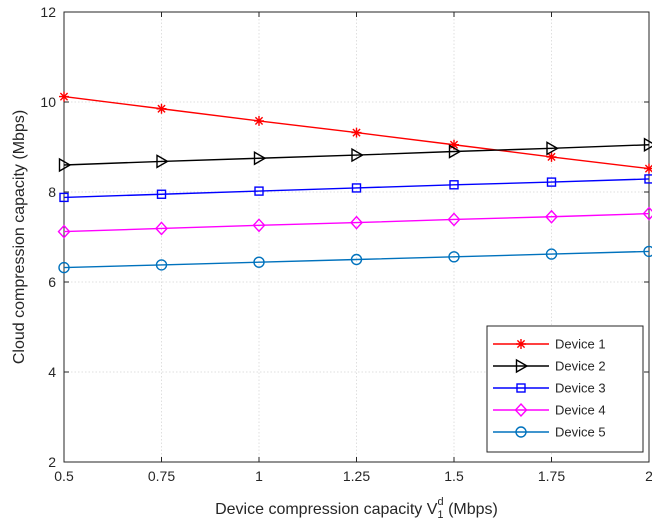 The height and width of the screenshot is (524, 652). What do you see at coordinates (648, 476) in the screenshot?
I see `x-tick-label: 2` at bounding box center [648, 476].